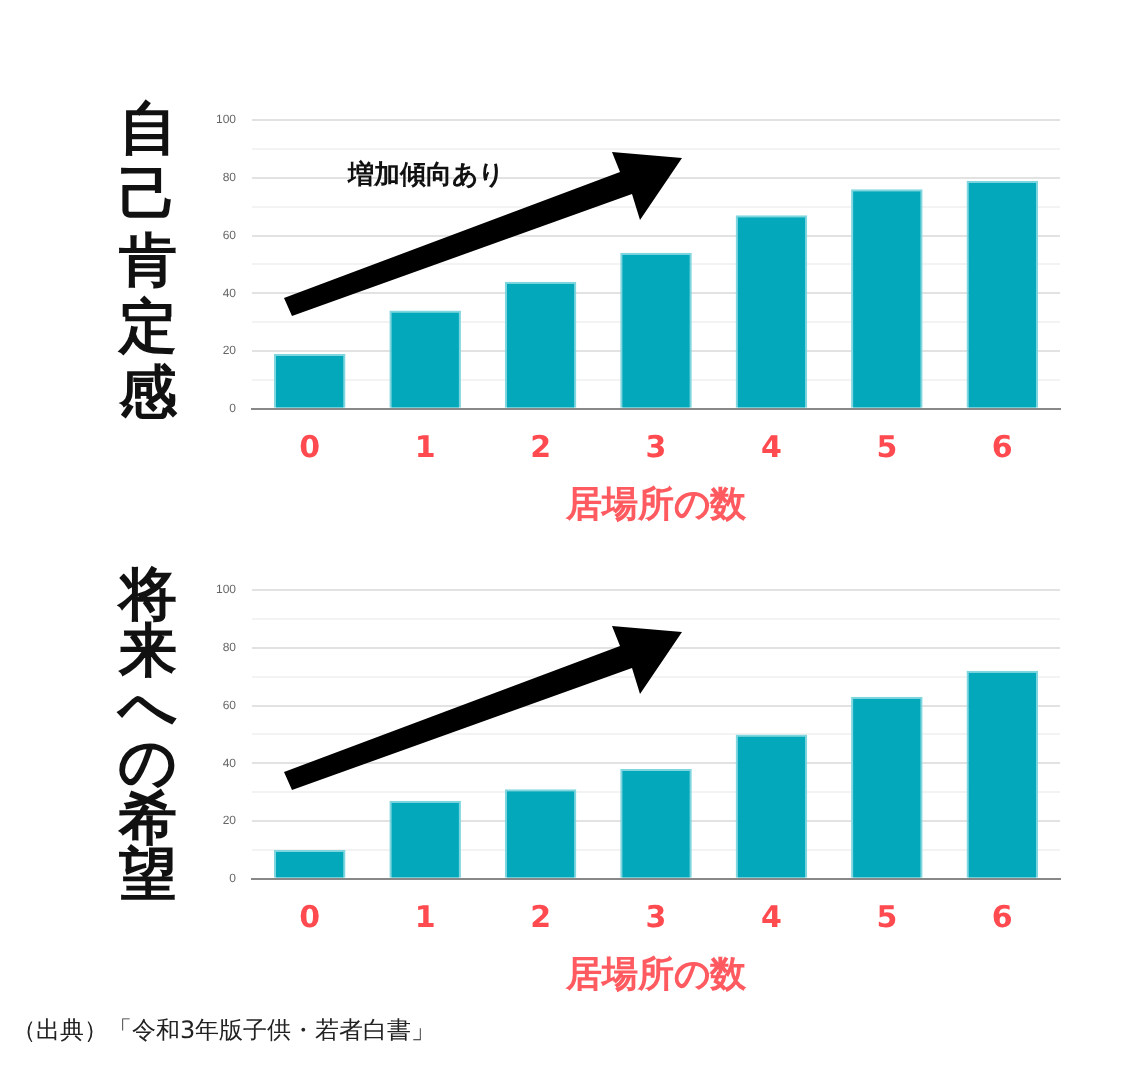  What do you see at coordinates (425, 174) in the screenshot?
I see `annotation: 増加傾向あり` at bounding box center [425, 174].